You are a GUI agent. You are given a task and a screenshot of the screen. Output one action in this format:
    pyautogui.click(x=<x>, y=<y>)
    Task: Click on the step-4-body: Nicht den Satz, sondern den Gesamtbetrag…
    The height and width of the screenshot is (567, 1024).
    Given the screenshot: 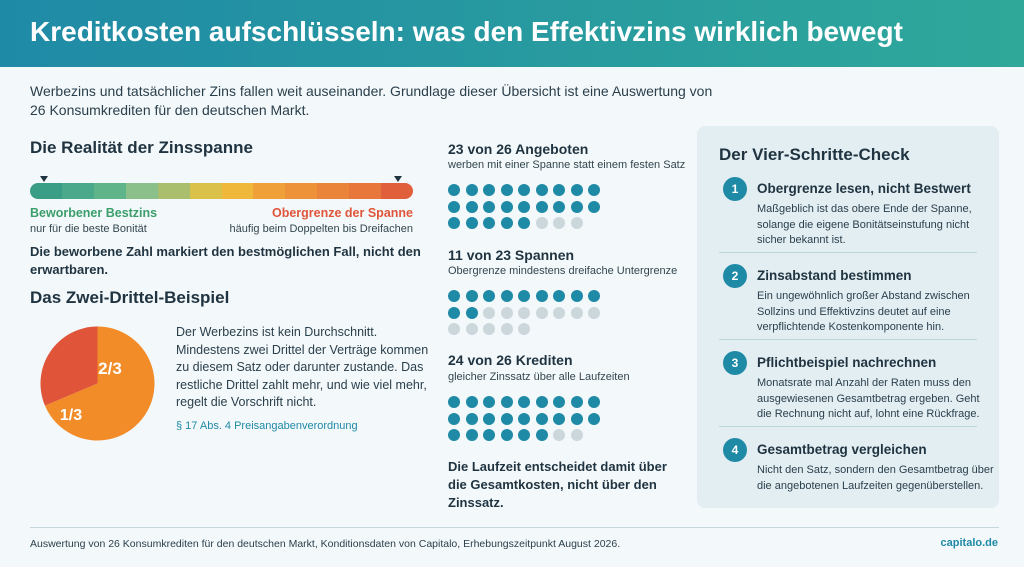 What is the action you would take?
    pyautogui.click(x=875, y=478)
    